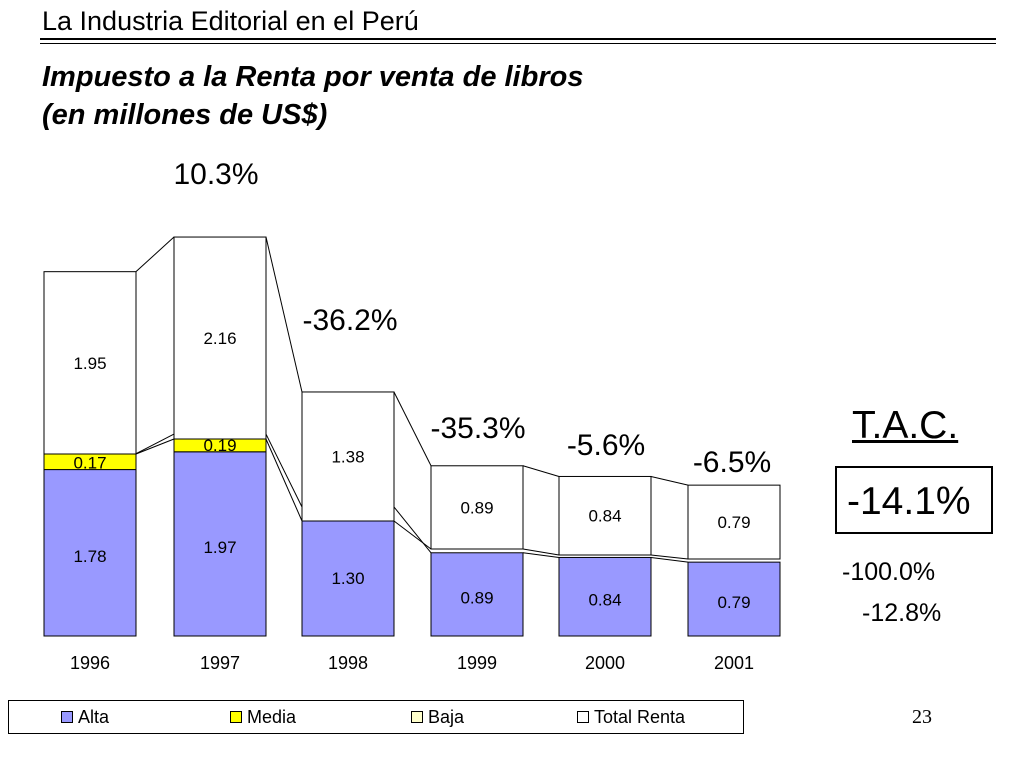 The width and height of the screenshot is (1024, 768). What do you see at coordinates (604, 600) in the screenshot?
I see `data-label-alta: 0.84` at bounding box center [604, 600].